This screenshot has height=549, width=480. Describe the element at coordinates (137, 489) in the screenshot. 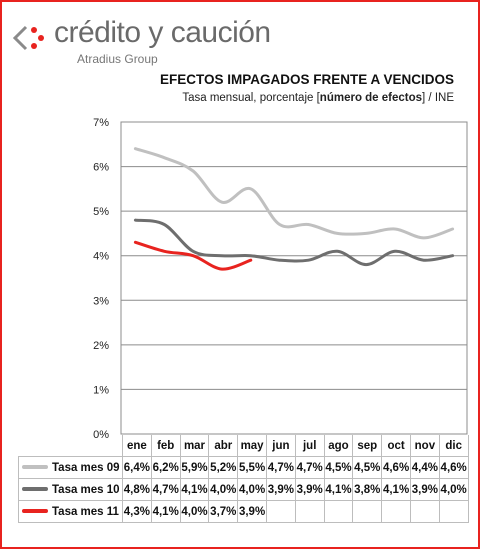

I see `data-label: 4,8%` at that location.